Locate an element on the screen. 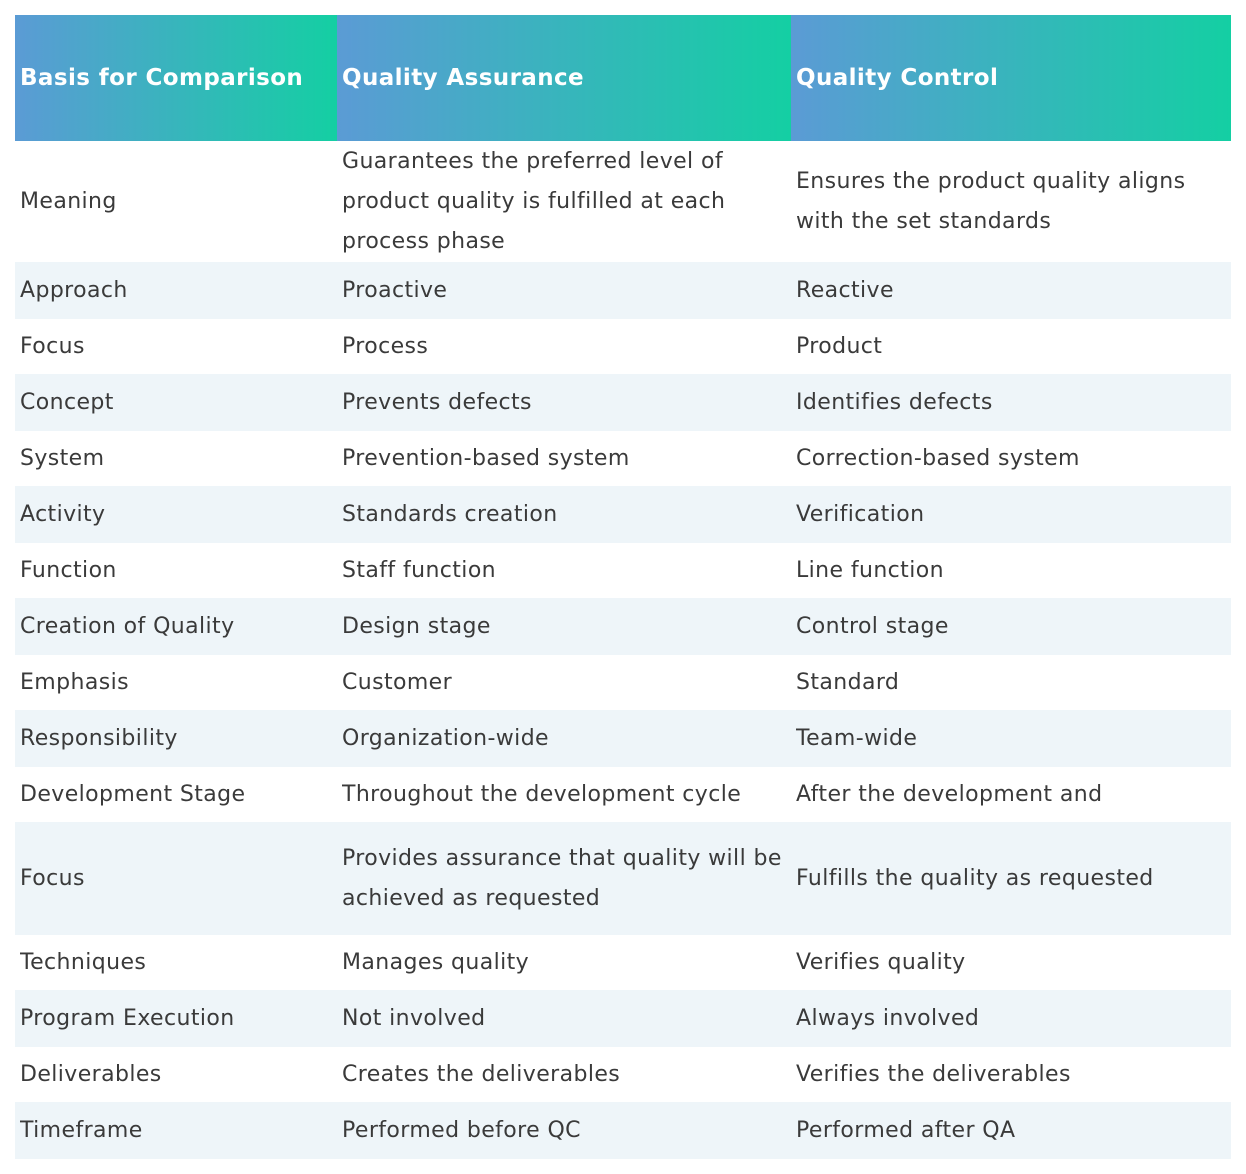  cell-text: Concept is located at coordinates (67, 402).